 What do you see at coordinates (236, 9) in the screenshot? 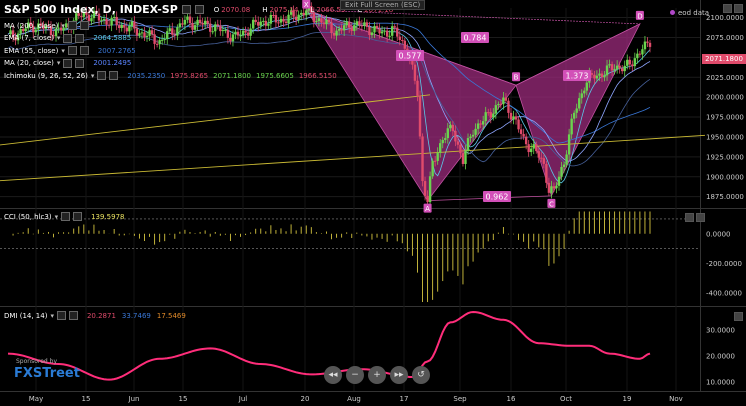
I see `ohlc-value: 2070.08` at bounding box center [236, 9].